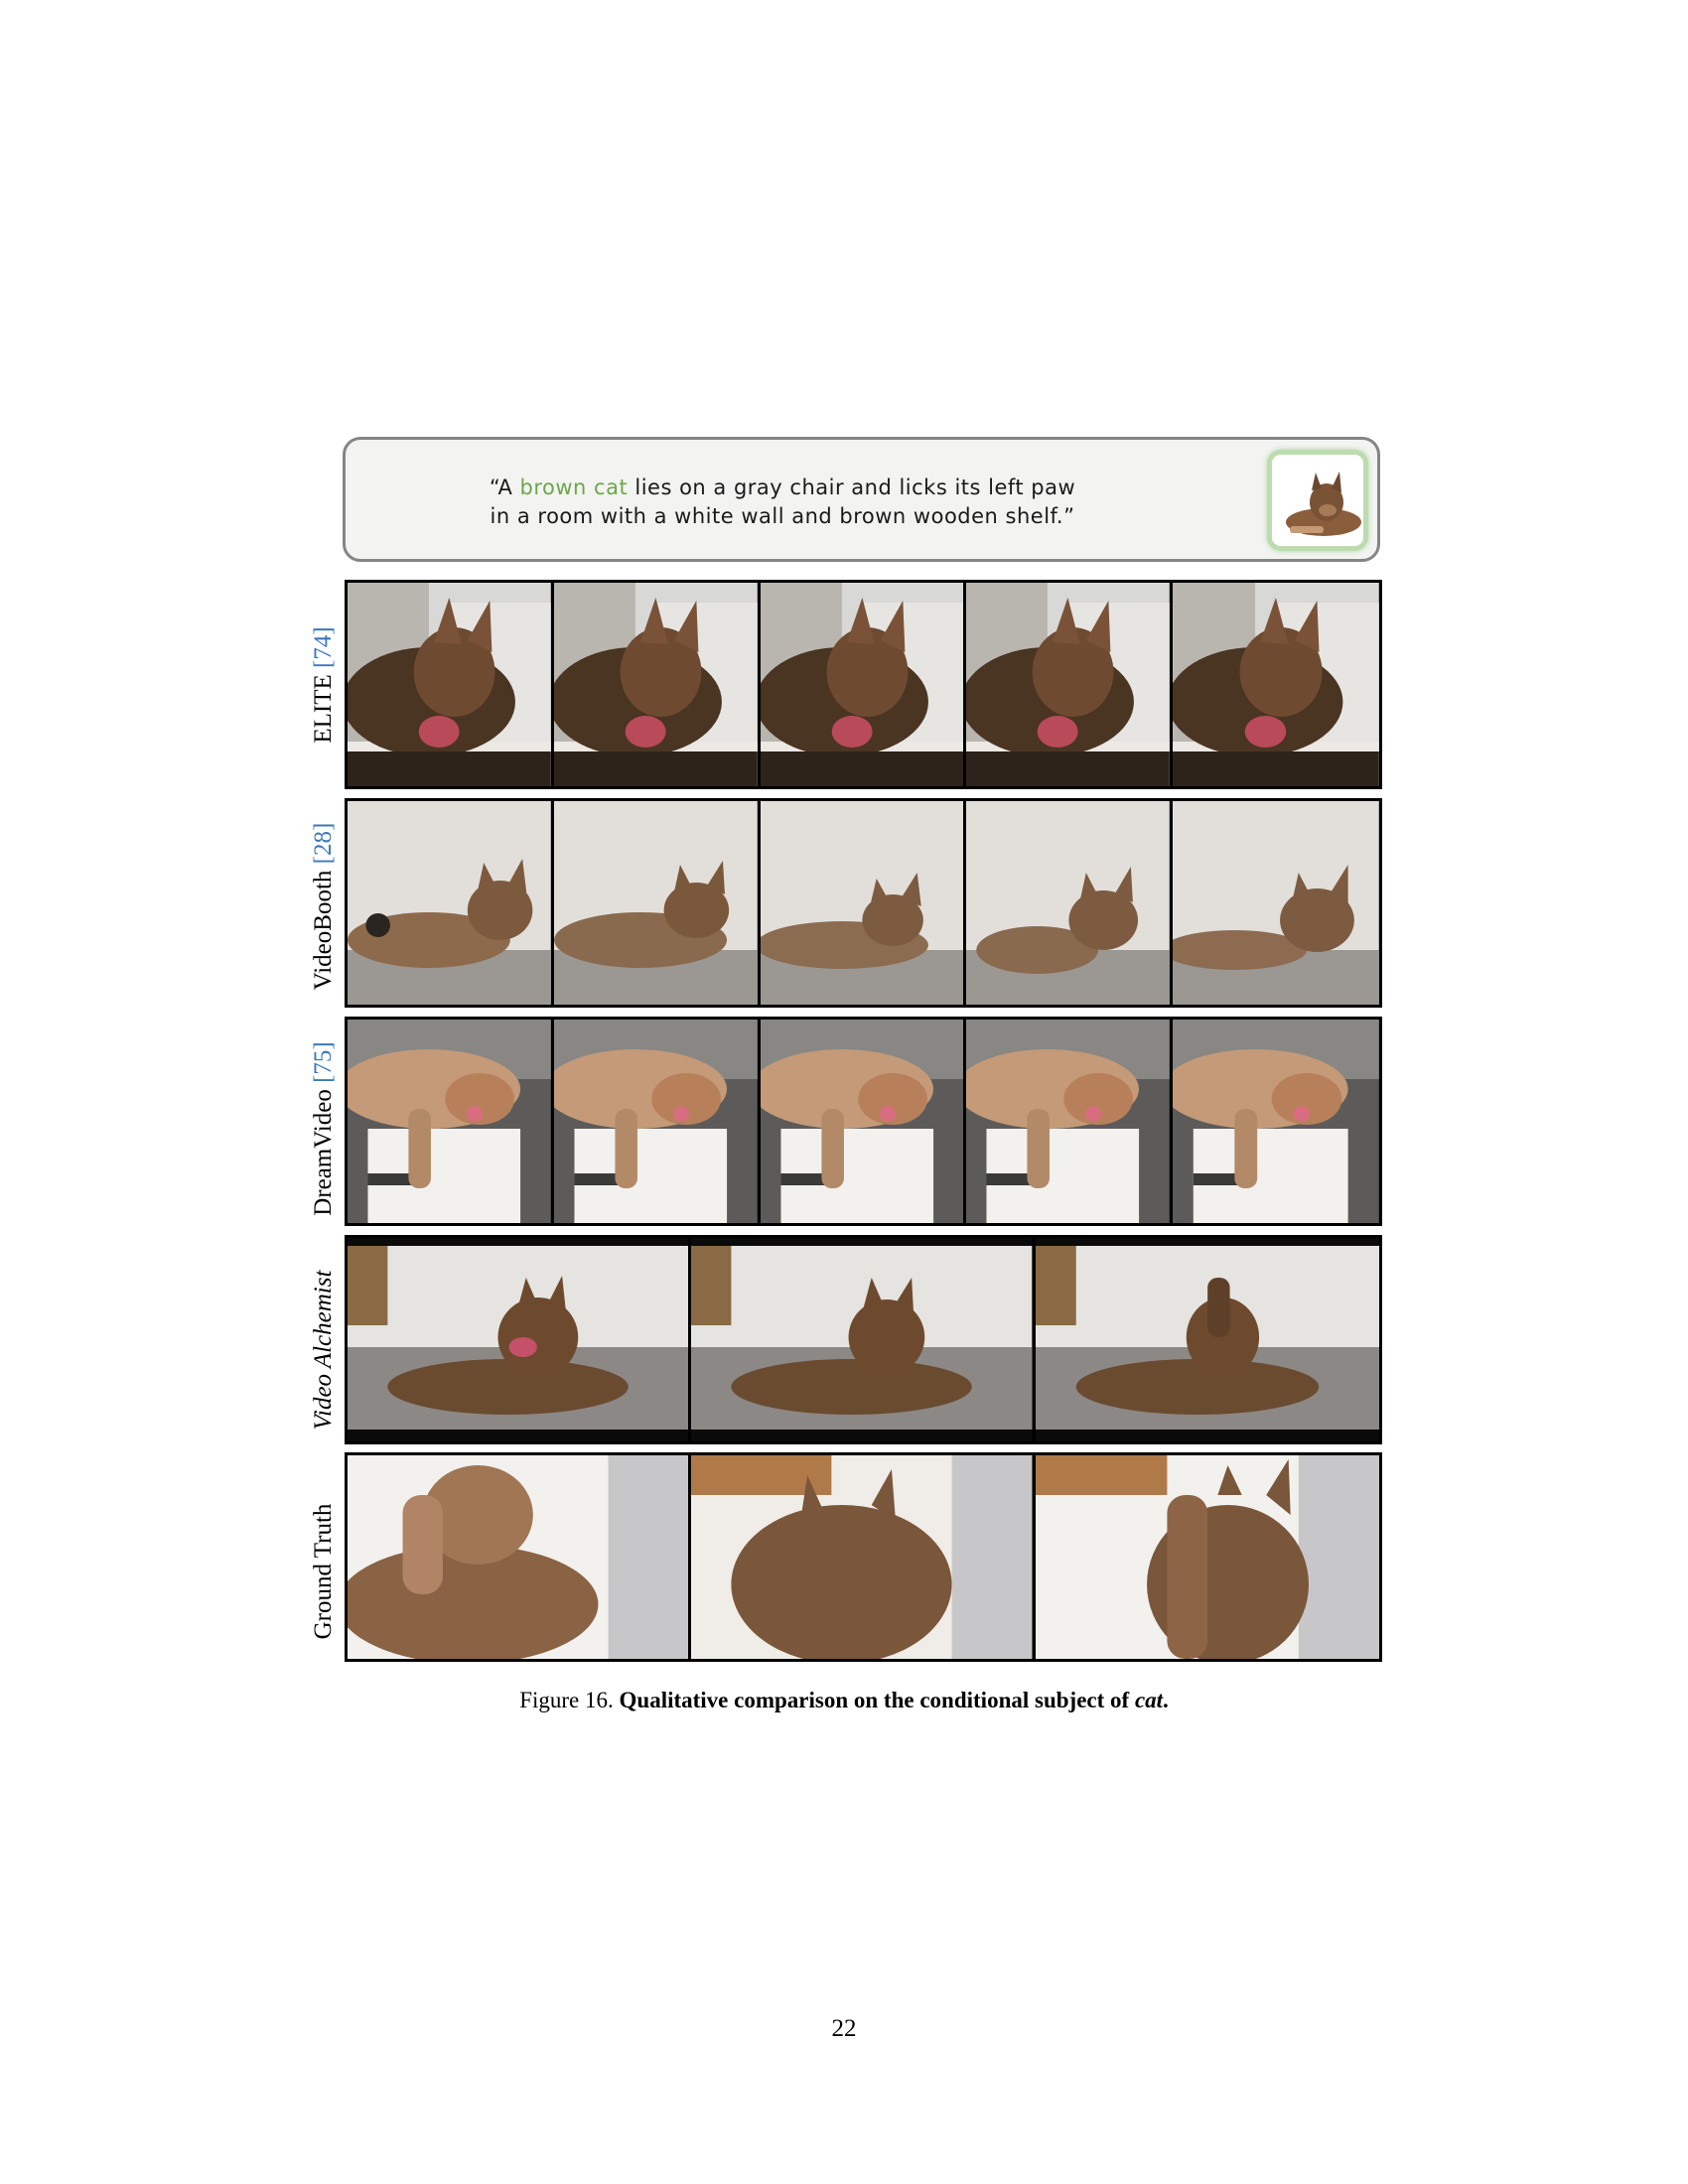 The width and height of the screenshot is (1688, 2184). Describe the element at coordinates (1317, 500) in the screenshot. I see `reference-subject-image` at that location.